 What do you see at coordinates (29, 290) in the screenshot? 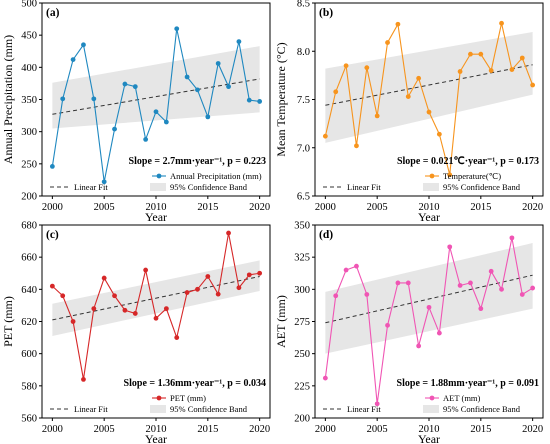
I see `y-tick-label: 640` at bounding box center [29, 290].